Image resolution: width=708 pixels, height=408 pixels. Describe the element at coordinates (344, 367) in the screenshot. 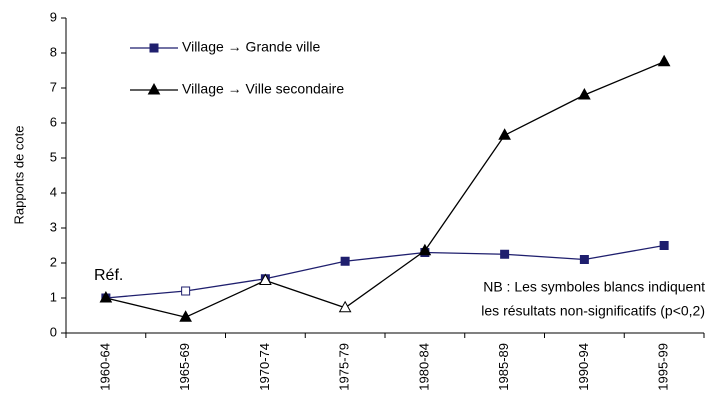

I see `x-tick-label: 1975-79` at that location.